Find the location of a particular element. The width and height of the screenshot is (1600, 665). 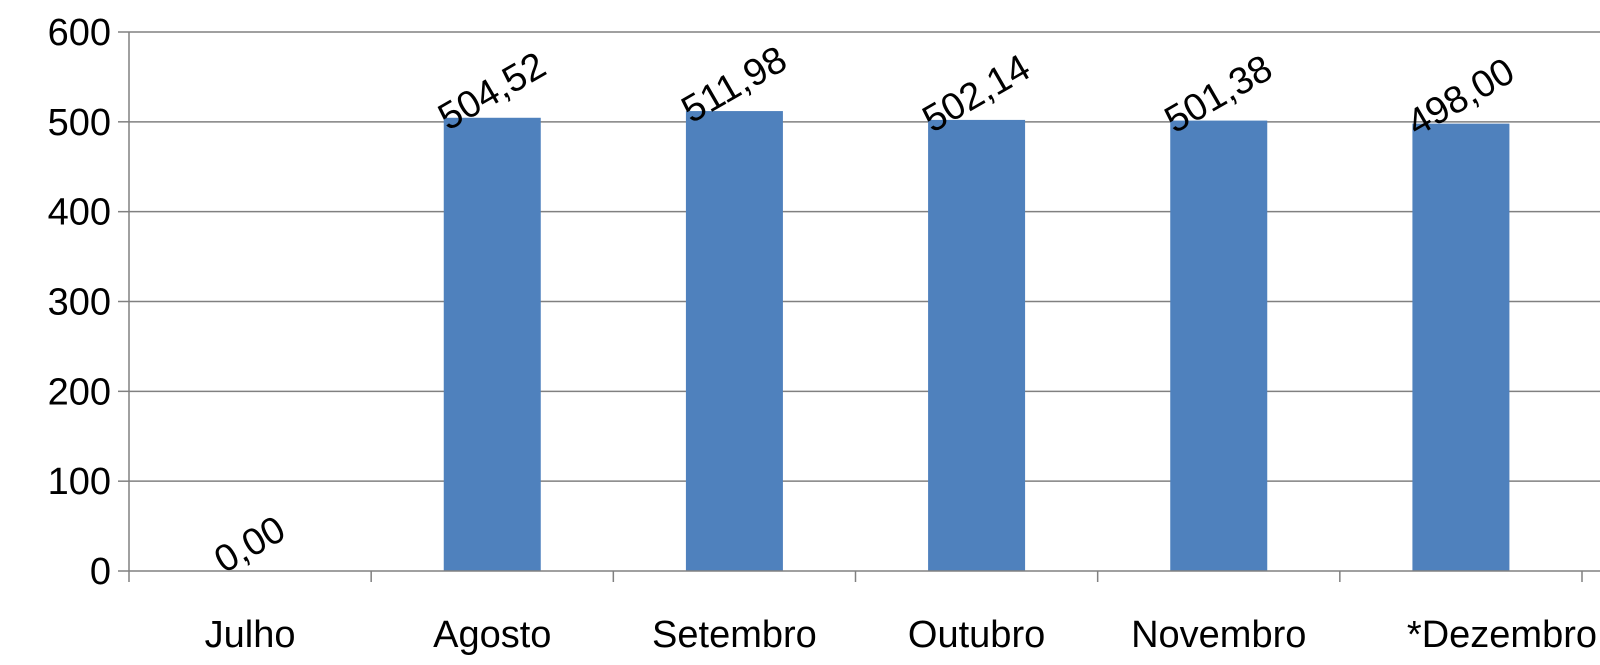

bar-novembro is located at coordinates (1219, 346).